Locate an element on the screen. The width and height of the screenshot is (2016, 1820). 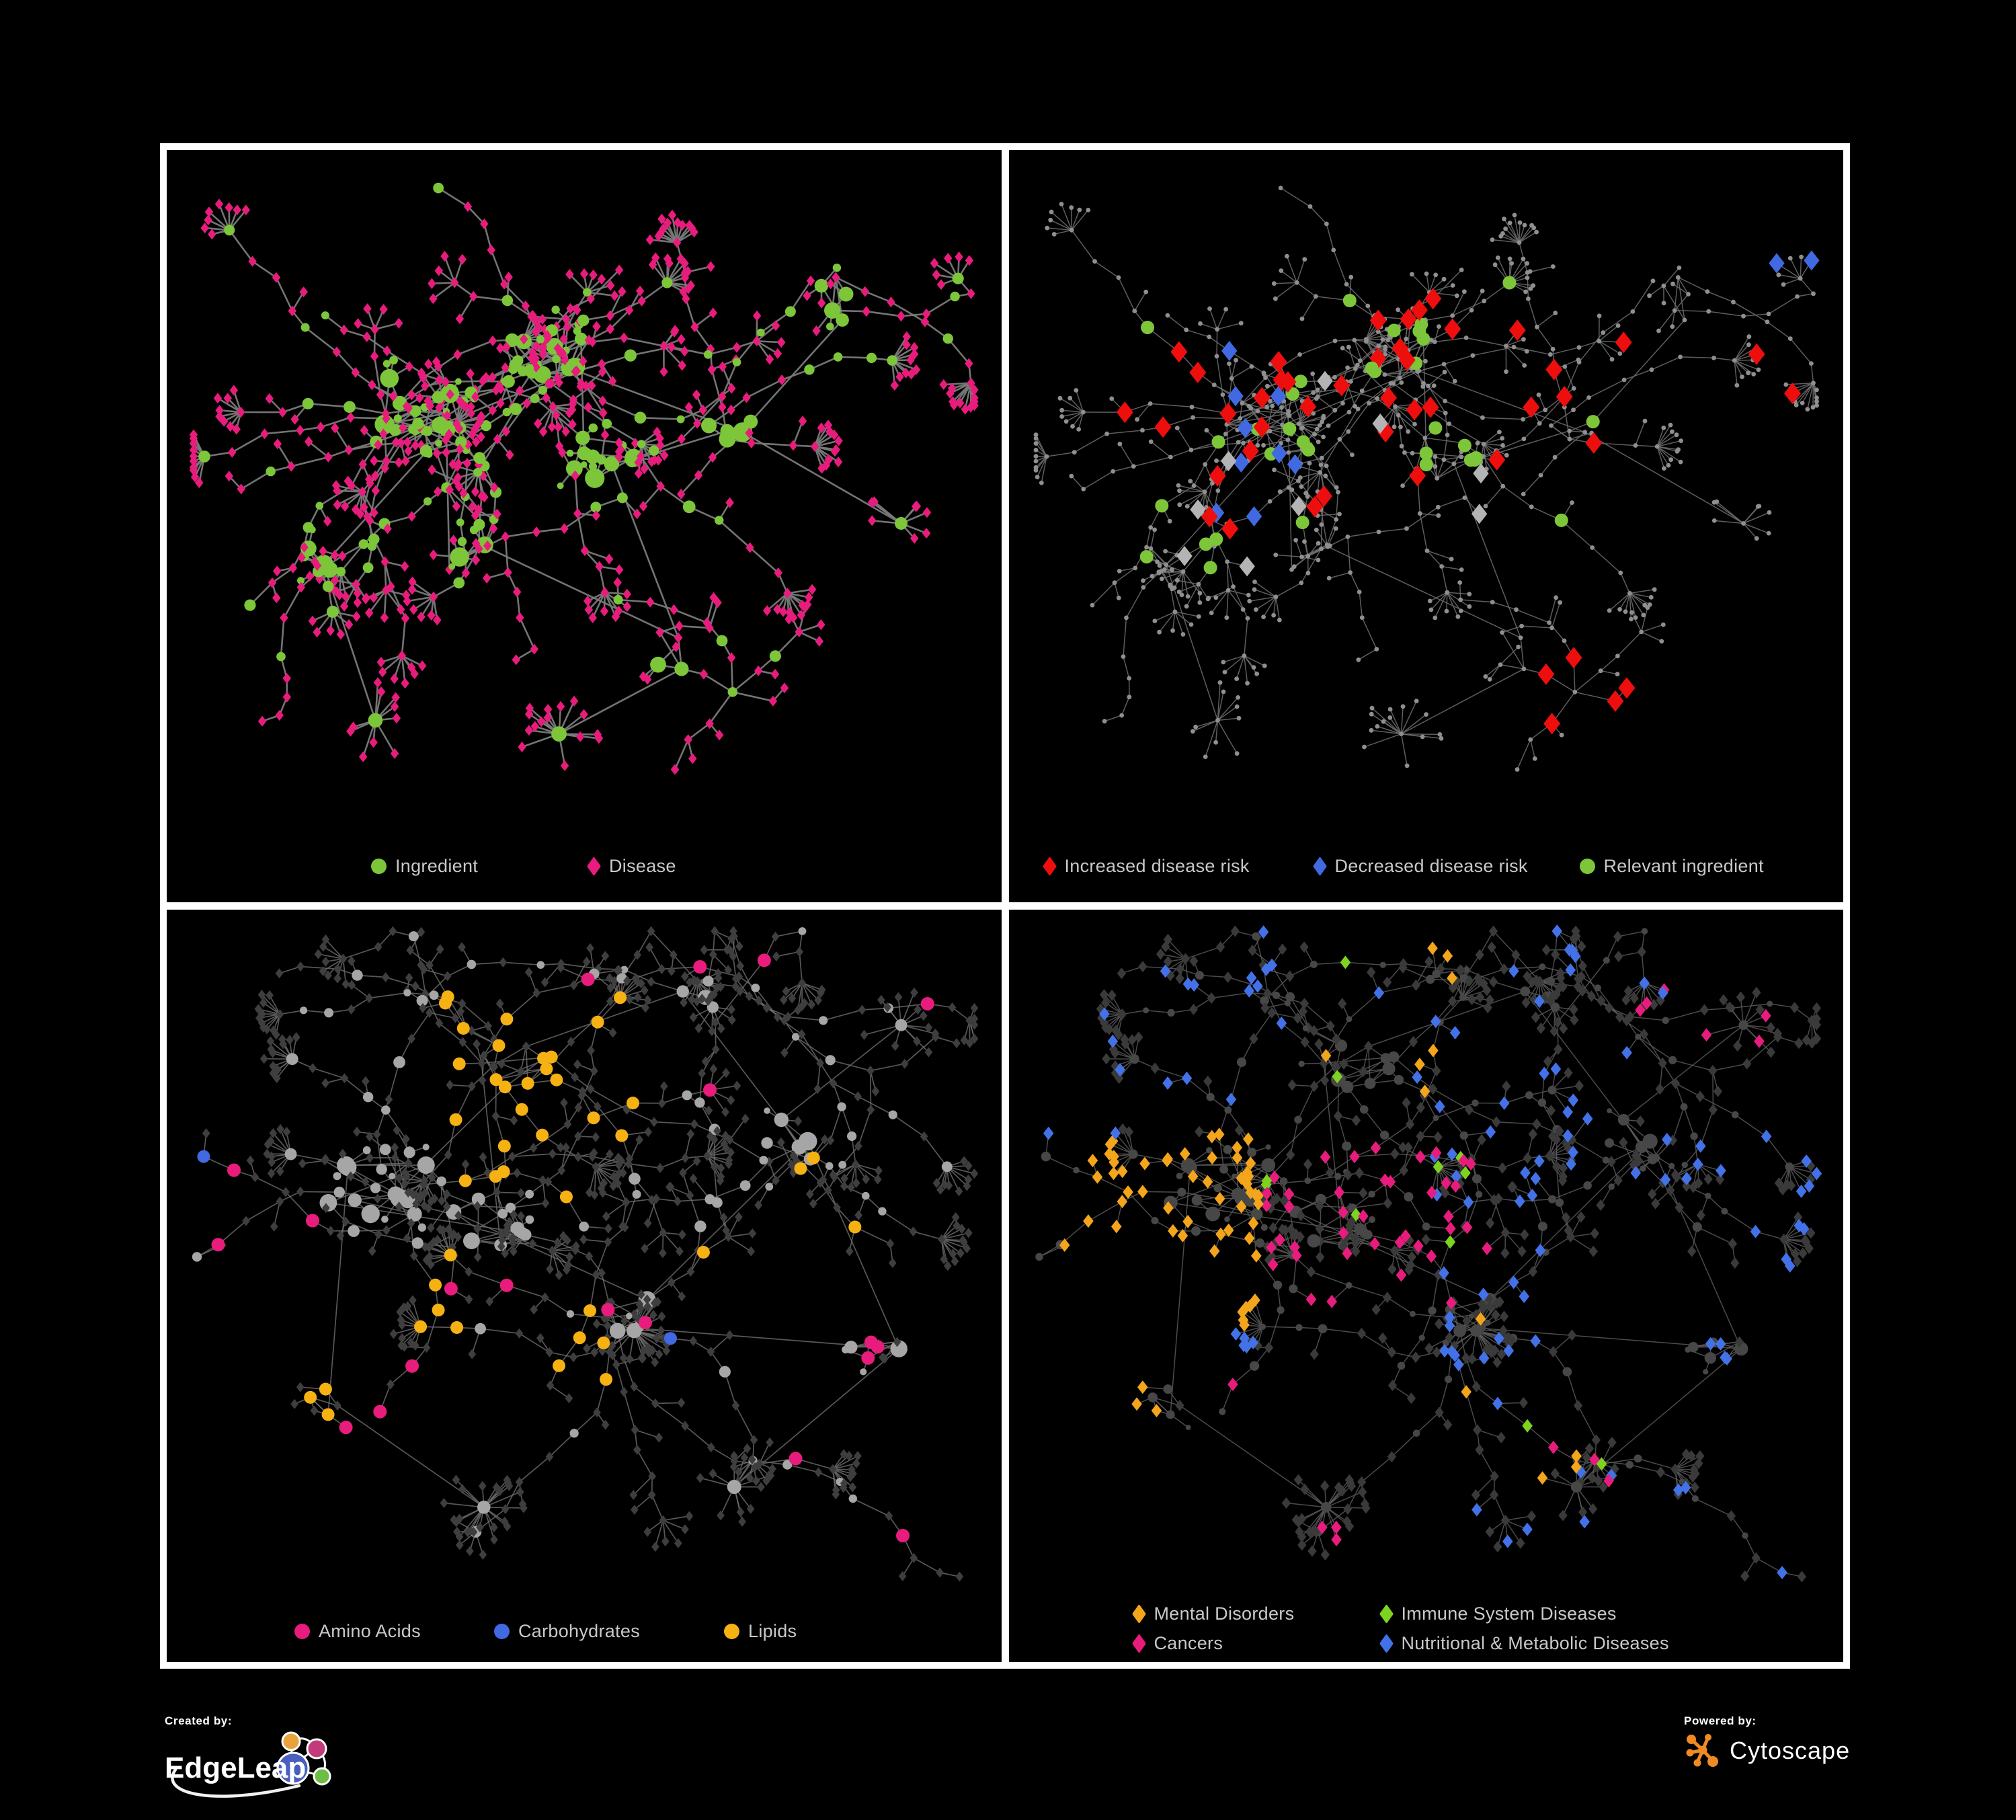
edgeleap-credit: Created by: EdgeLeap is located at coordinates (259, 1764).